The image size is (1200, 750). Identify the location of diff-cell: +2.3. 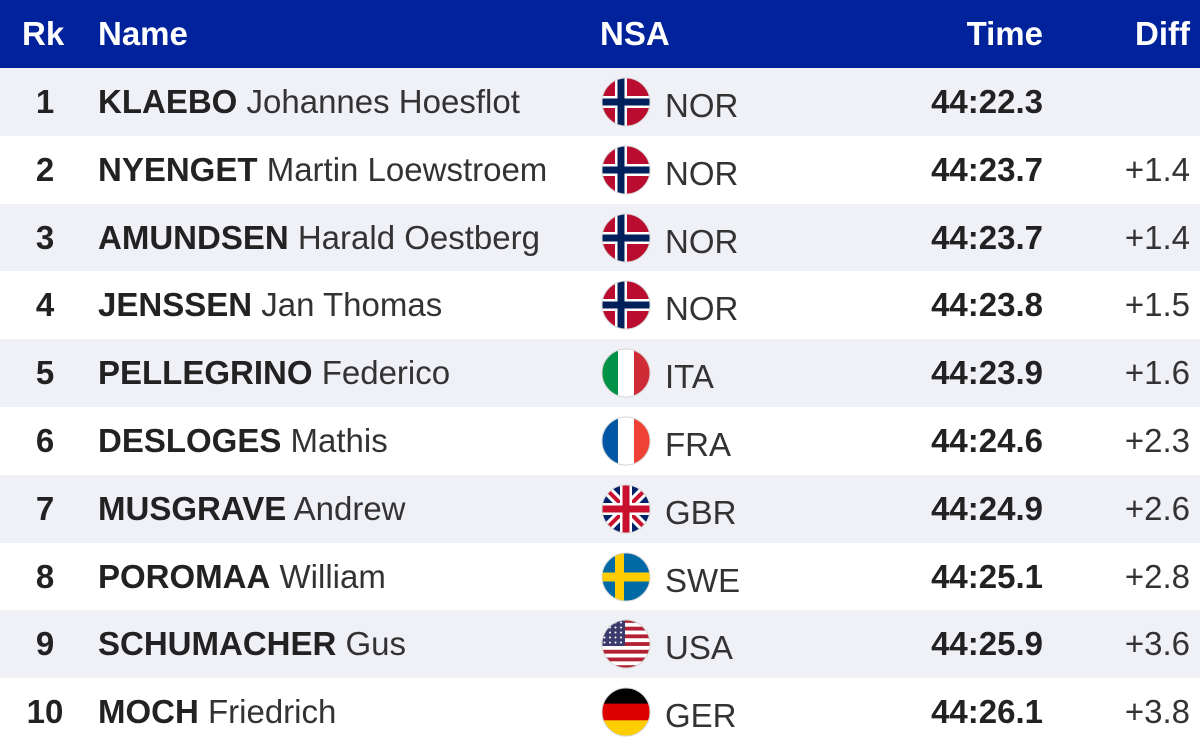
(1157, 440).